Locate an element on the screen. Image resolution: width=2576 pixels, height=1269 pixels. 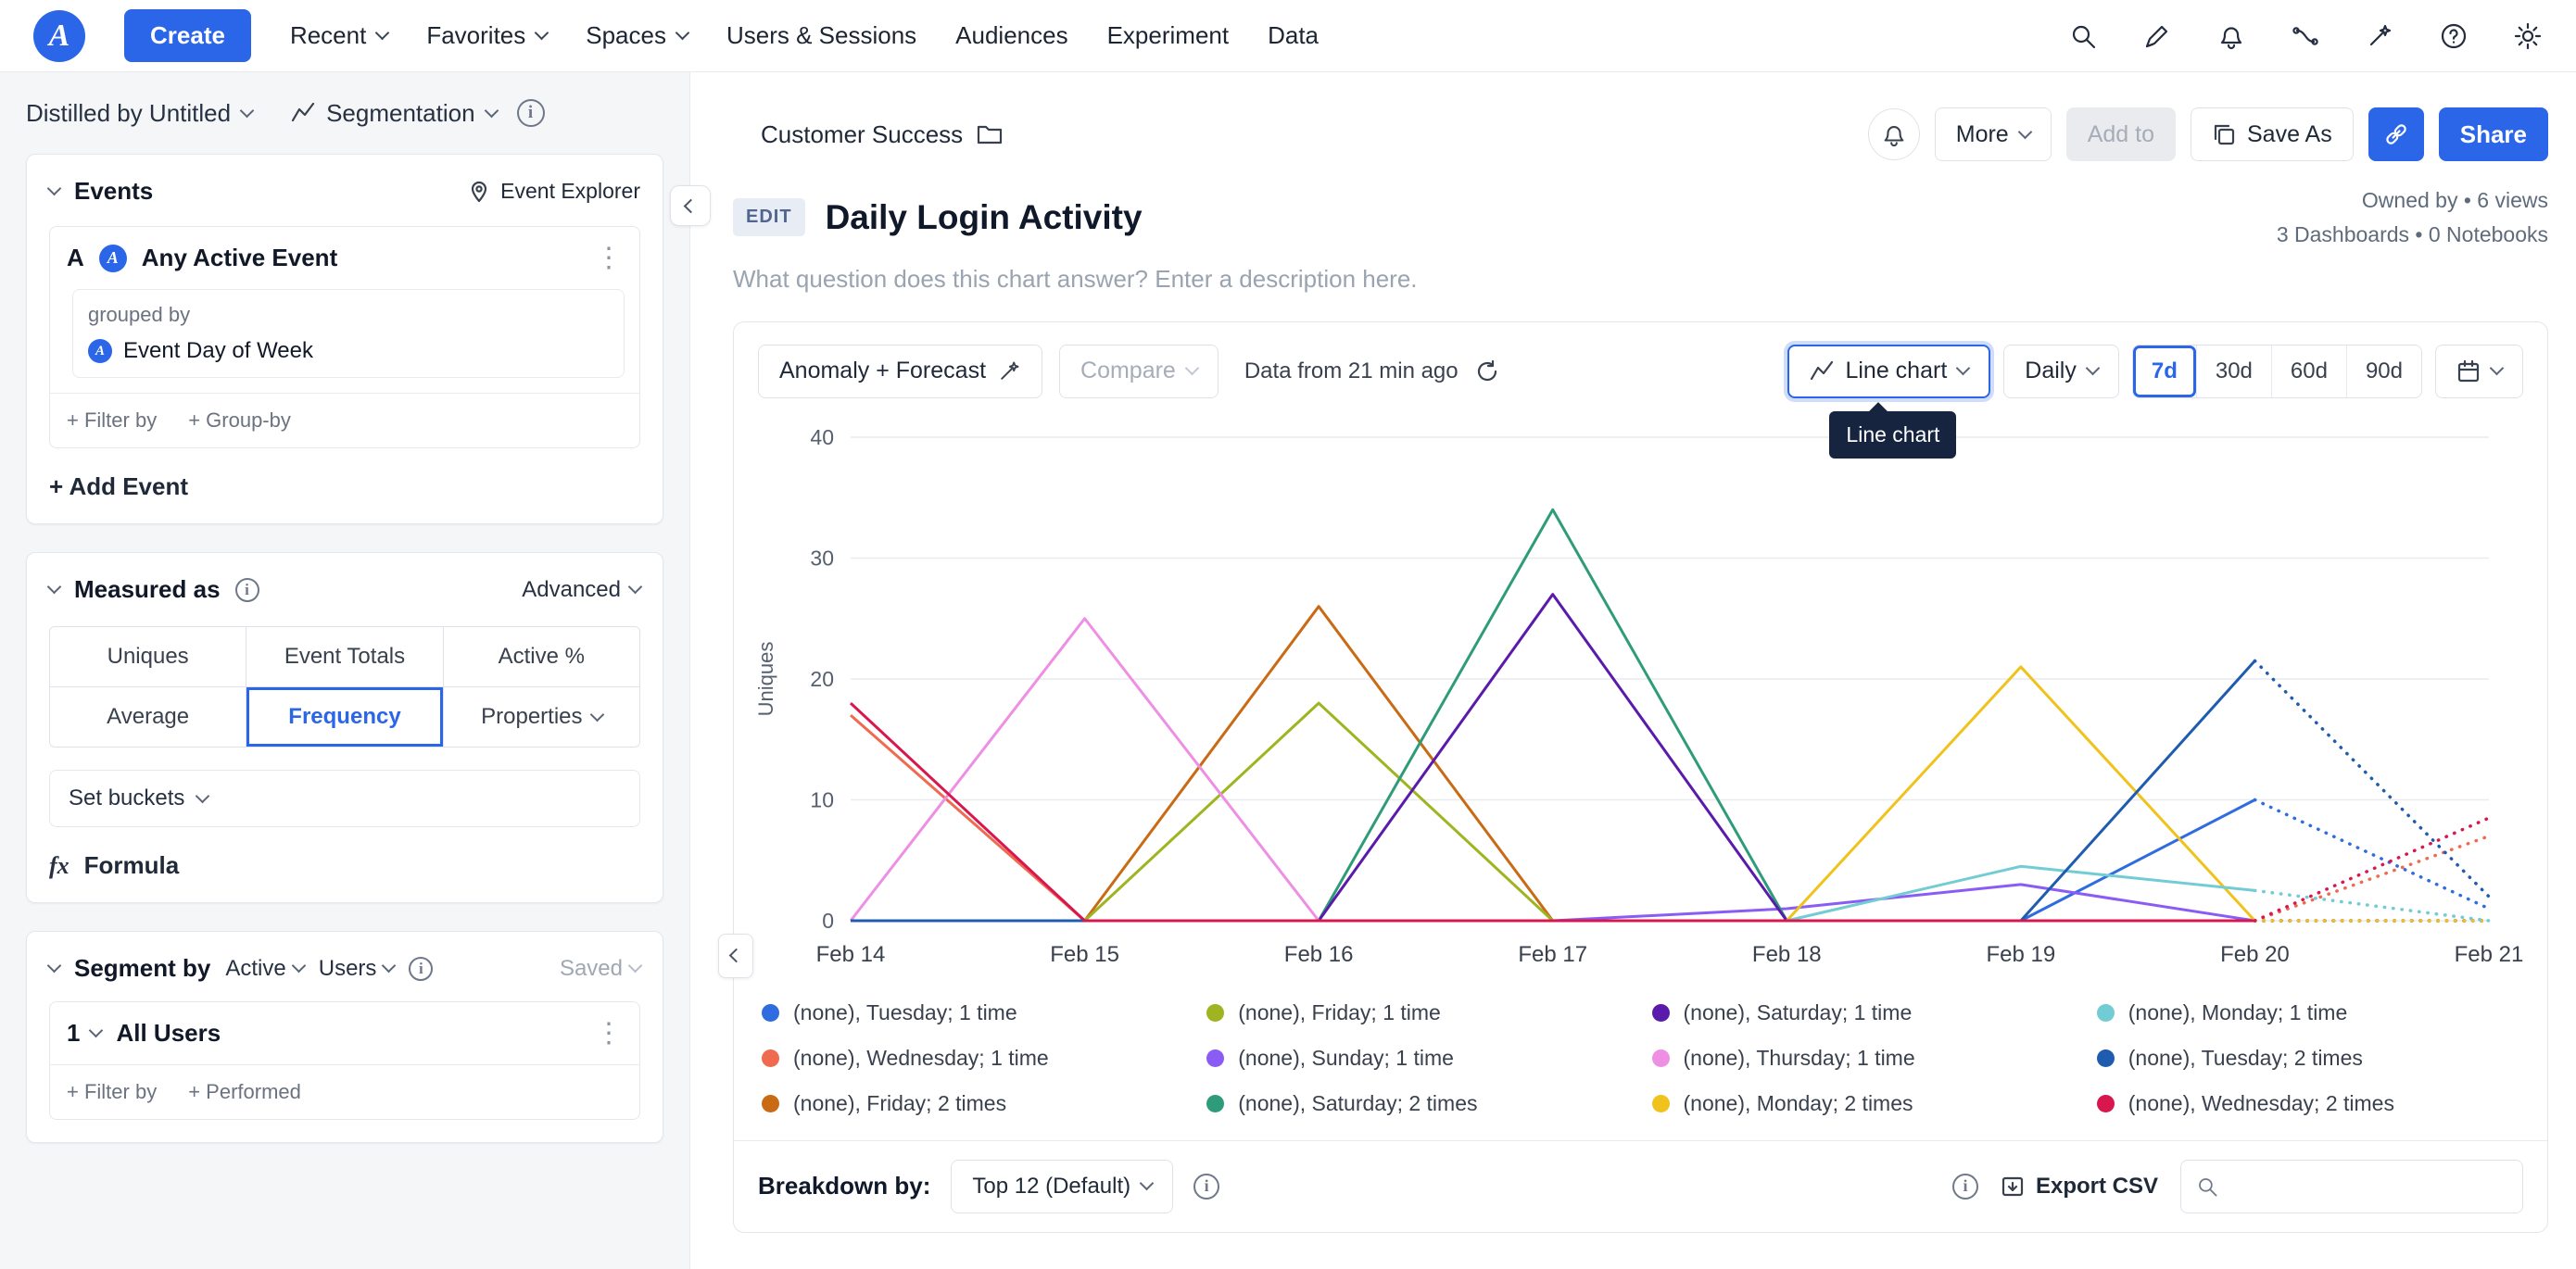
range-90d: 90d is located at coordinates (2383, 371).